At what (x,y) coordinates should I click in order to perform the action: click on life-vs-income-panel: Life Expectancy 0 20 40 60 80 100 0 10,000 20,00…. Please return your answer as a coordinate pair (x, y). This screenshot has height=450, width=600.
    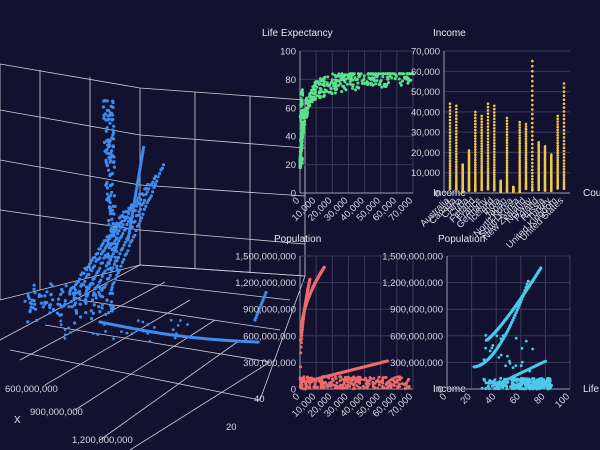
    Looking at the image, I should click on (364, 126).